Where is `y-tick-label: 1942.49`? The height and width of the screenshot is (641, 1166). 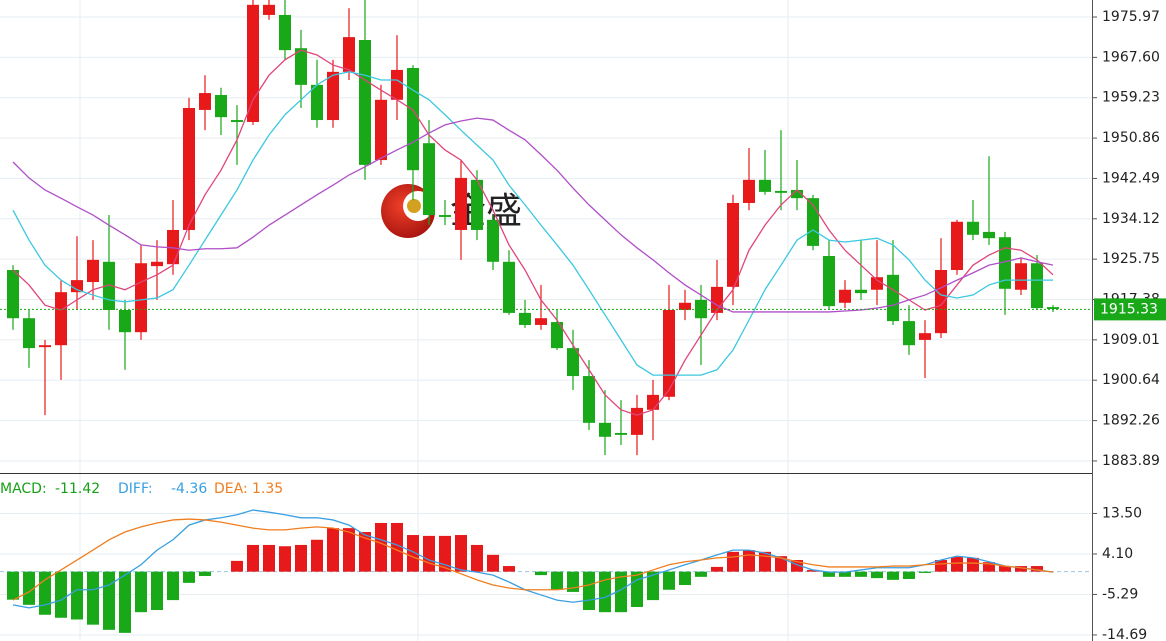
y-tick-label: 1942.49 is located at coordinates (1131, 178).